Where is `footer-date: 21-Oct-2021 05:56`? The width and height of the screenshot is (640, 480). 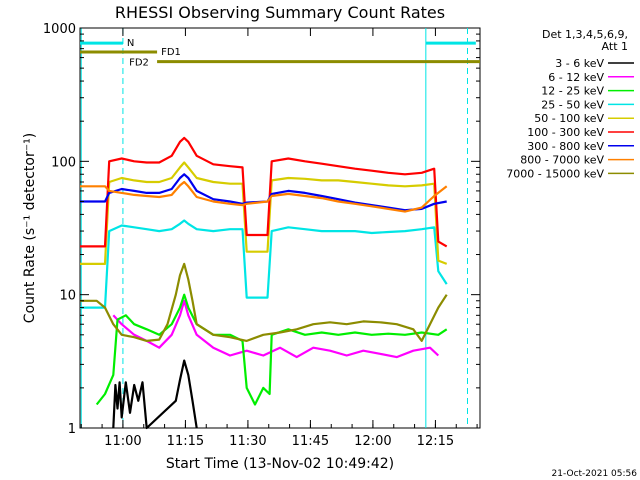 footer-date: 21-Oct-2021 05:56 is located at coordinates (595, 474).